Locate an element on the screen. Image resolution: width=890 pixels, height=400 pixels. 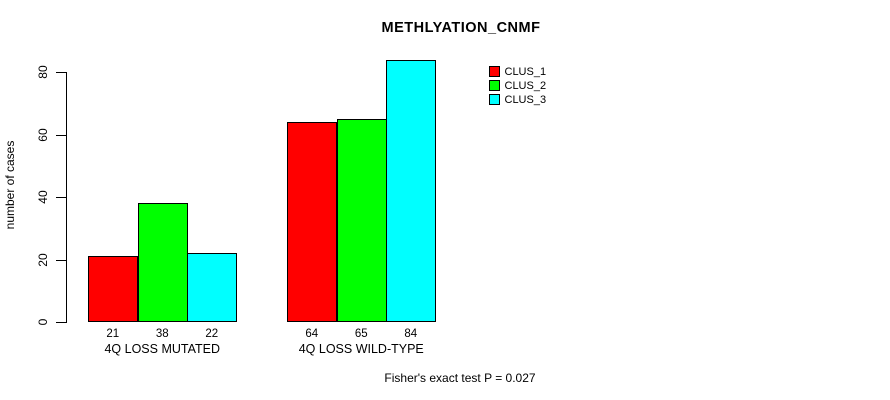
bar-clus_2-group1 is located at coordinates (162, 262).